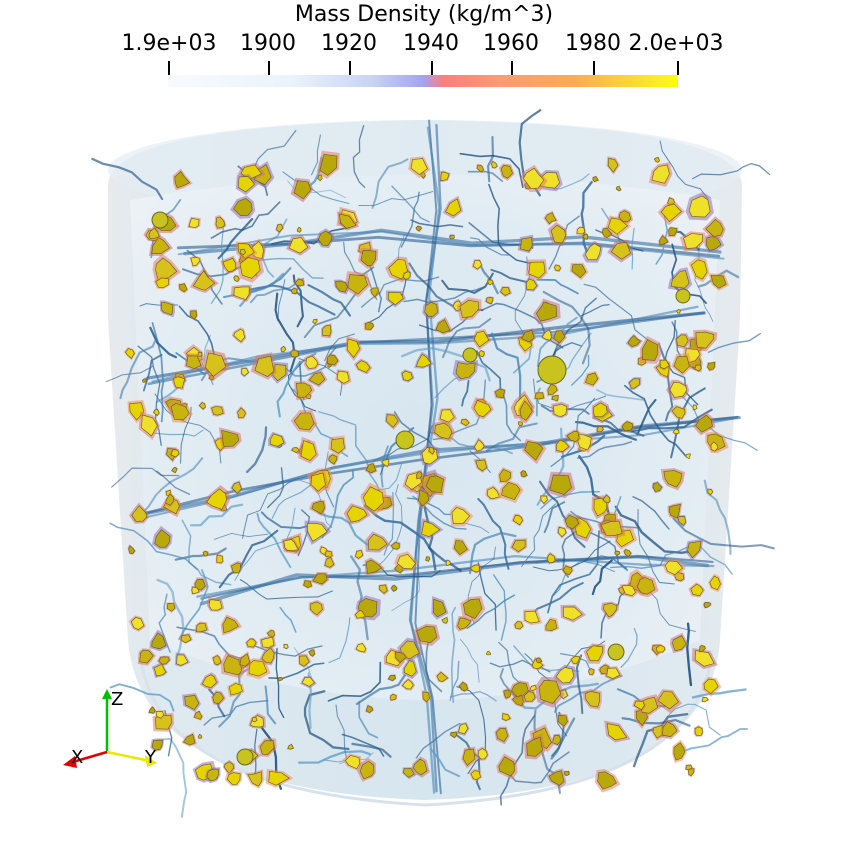 Image resolution: width=848 pixels, height=858 pixels. I want to click on y-axis-label: Y, so click(150, 757).